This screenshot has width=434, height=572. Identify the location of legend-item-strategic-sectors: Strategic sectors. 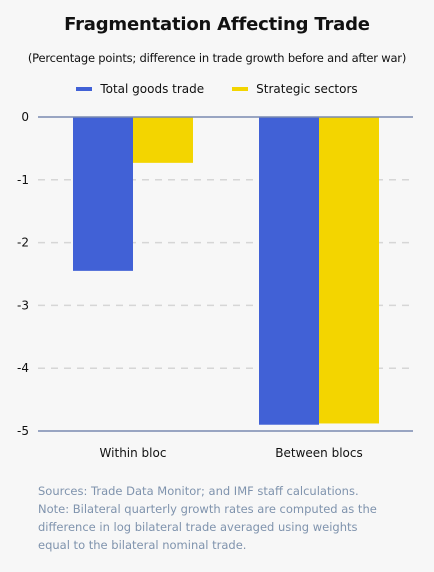
(295, 89).